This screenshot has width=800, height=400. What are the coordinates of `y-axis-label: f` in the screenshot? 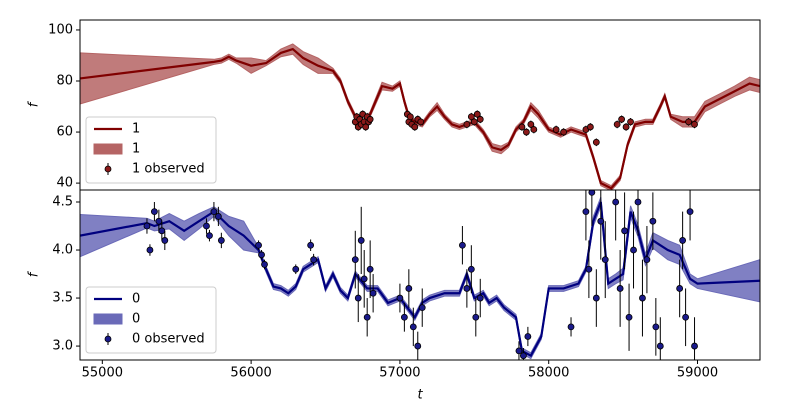 It's located at (34, 273).